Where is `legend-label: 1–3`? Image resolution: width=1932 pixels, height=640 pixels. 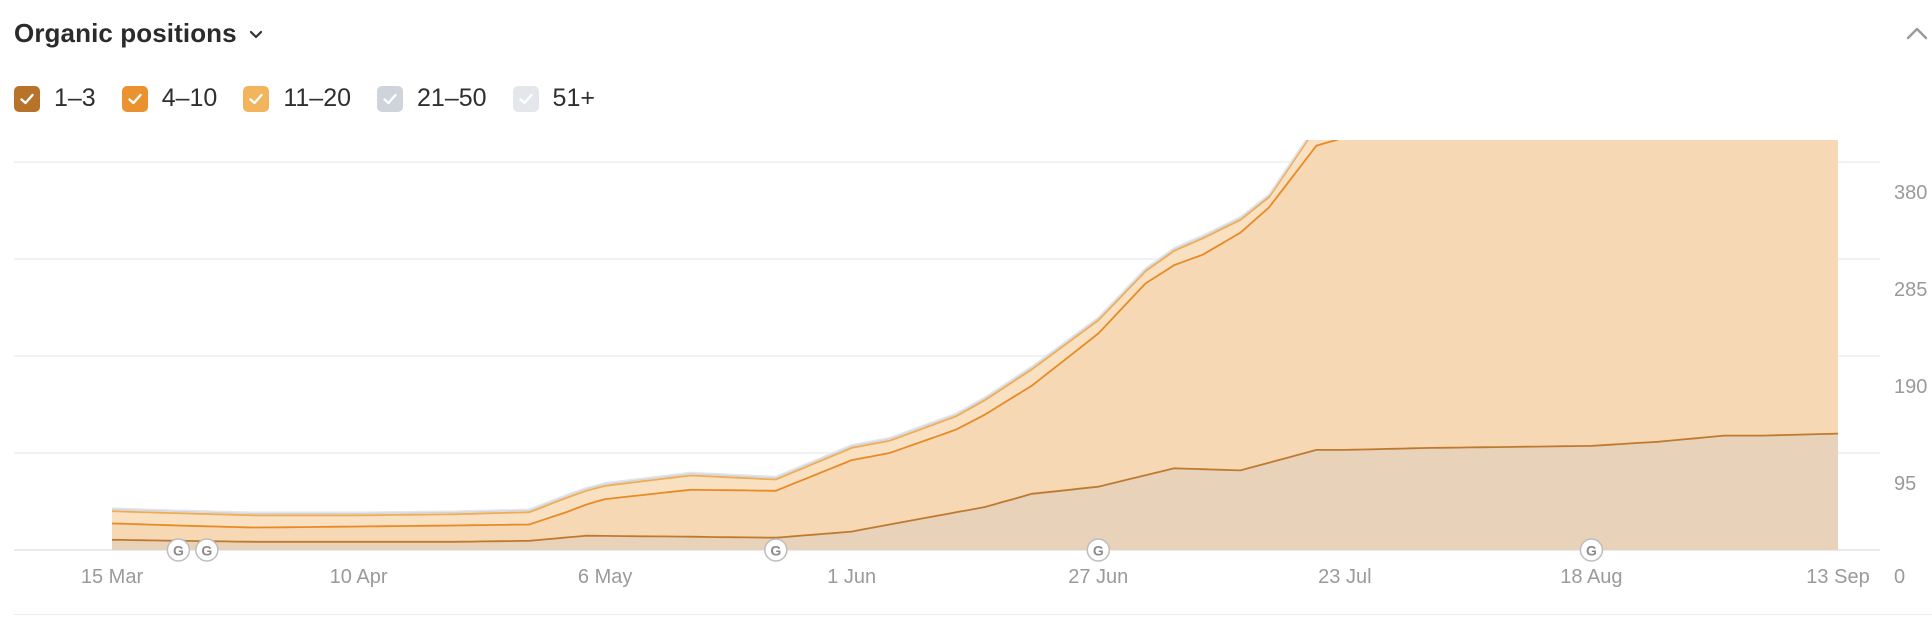
legend-label: 1–3 is located at coordinates (75, 98).